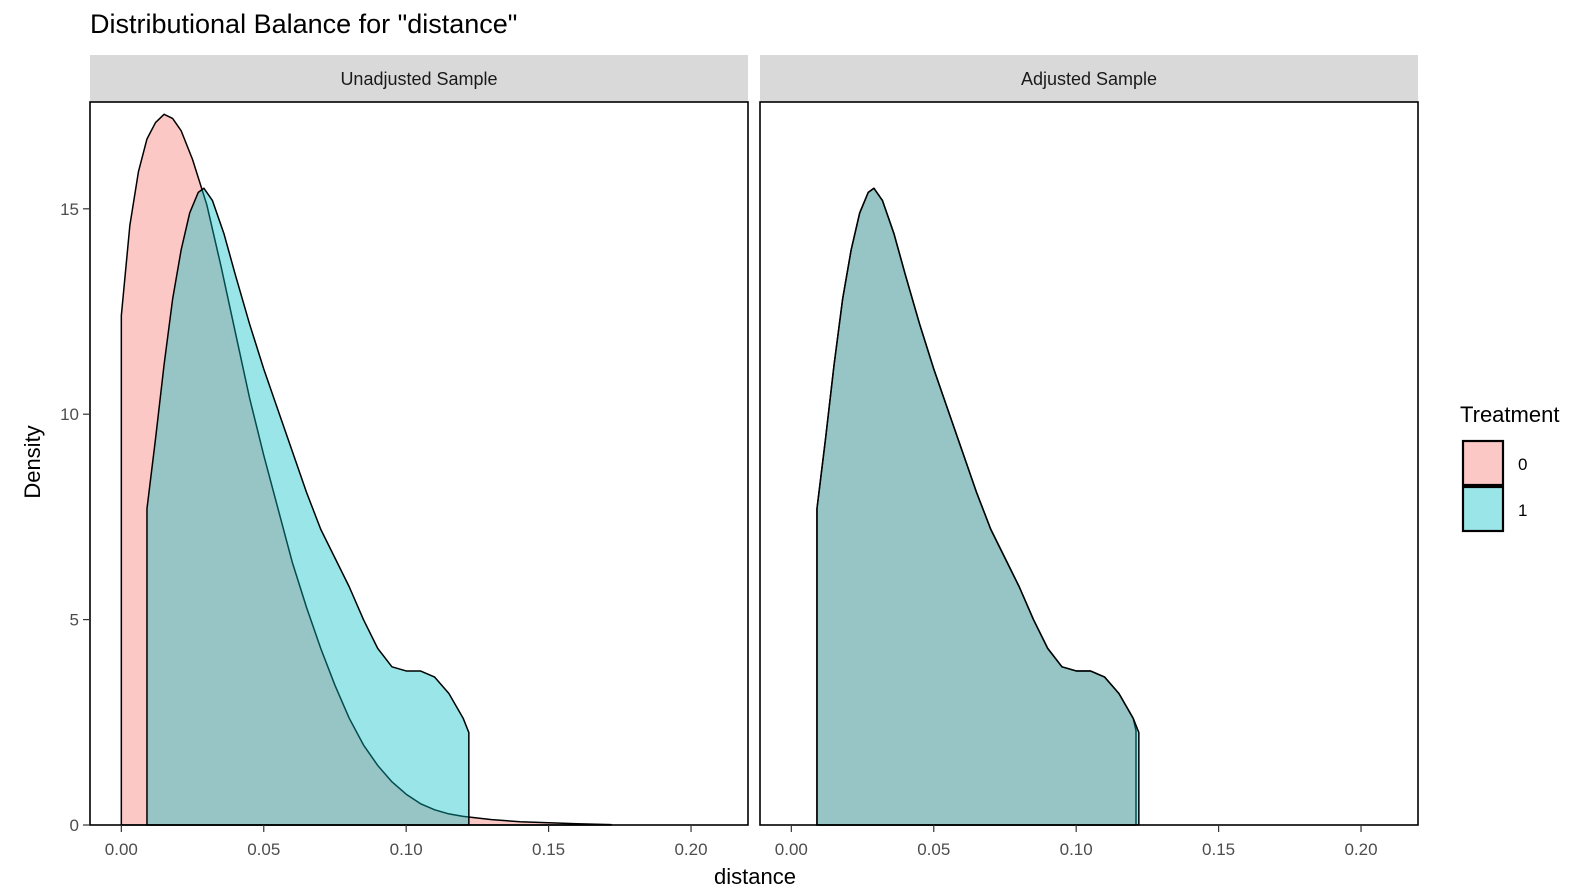 This screenshot has height=892, width=1595. Describe the element at coordinates (1522, 464) in the screenshot. I see `legend-label-0: 0` at that location.